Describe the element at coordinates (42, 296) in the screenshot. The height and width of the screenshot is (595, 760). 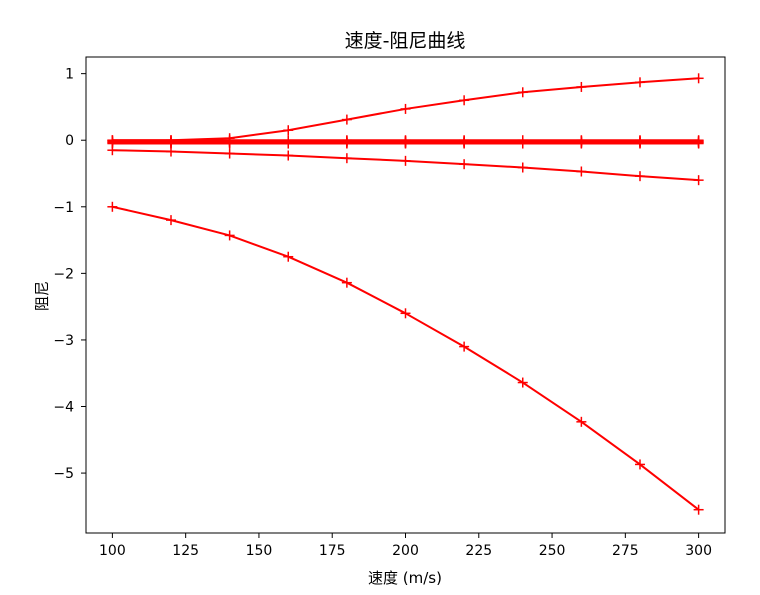
I see `y-axis-label: 阻尼` at that location.